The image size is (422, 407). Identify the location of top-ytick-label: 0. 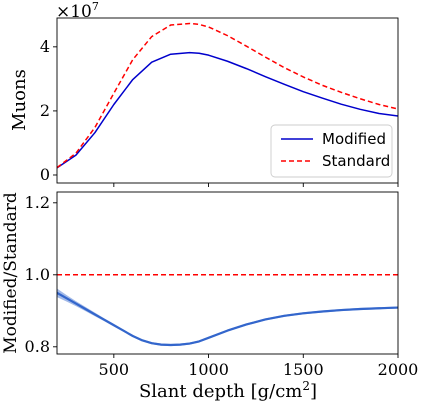
(45, 174).